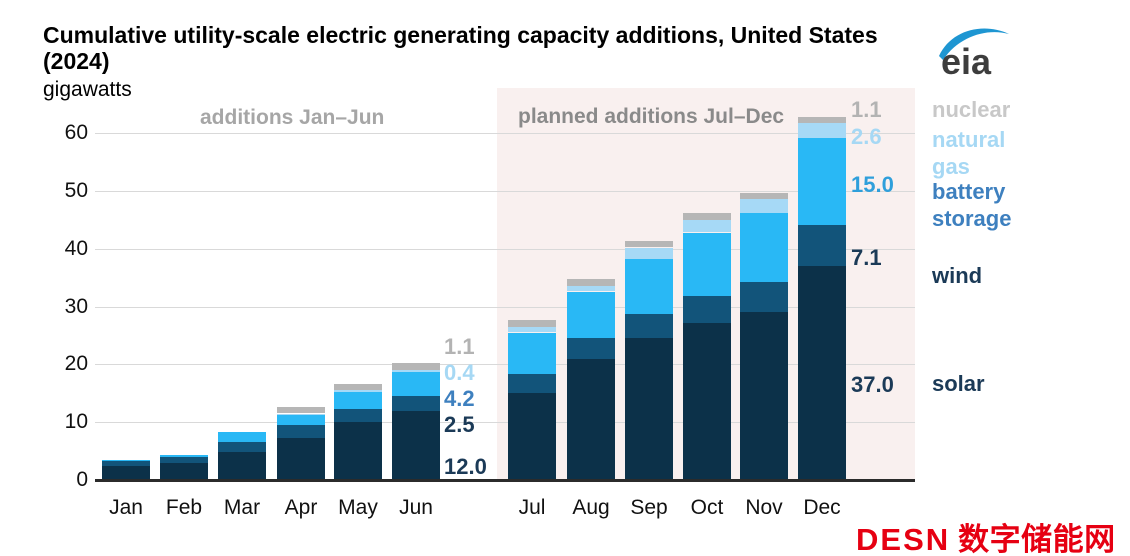 Image resolution: width=1130 pixels, height=556 pixels. I want to click on bar-segment-natural-gas-jun, so click(416, 370).